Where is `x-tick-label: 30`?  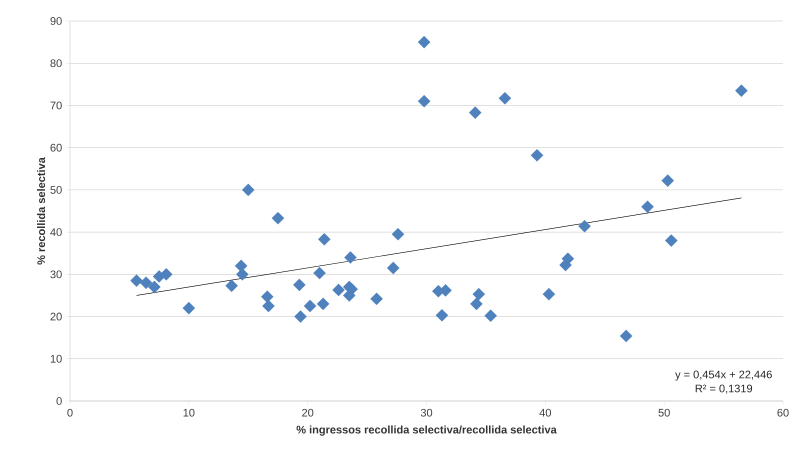 x-tick-label: 30 is located at coordinates (426, 412).